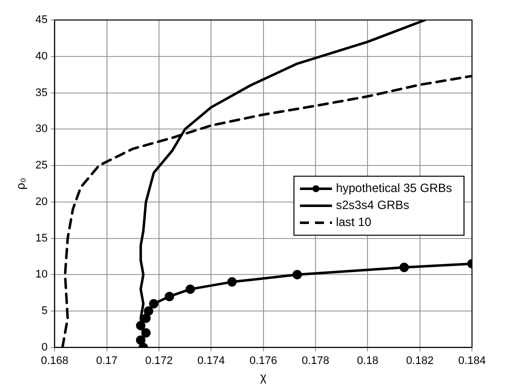  I want to click on y-tick-label: 10, so click(41, 274).